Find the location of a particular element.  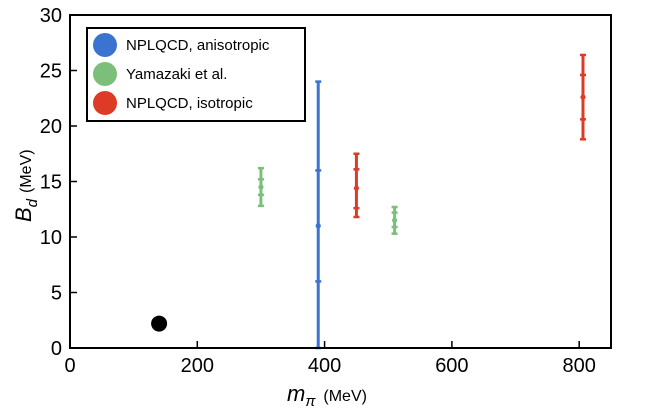

y-tick-label: 25 is located at coordinates (51, 72).